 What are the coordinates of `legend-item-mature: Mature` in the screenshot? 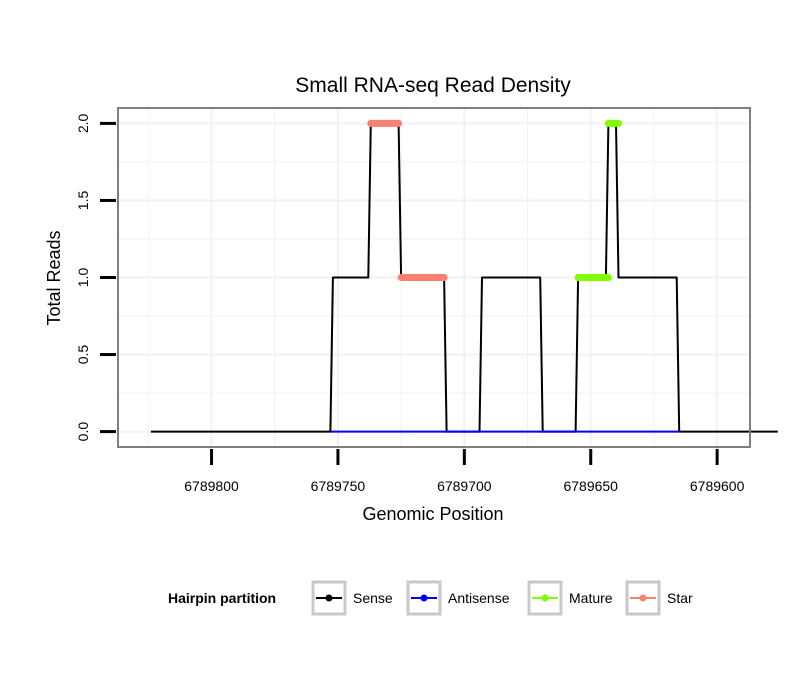 It's located at (570, 598).